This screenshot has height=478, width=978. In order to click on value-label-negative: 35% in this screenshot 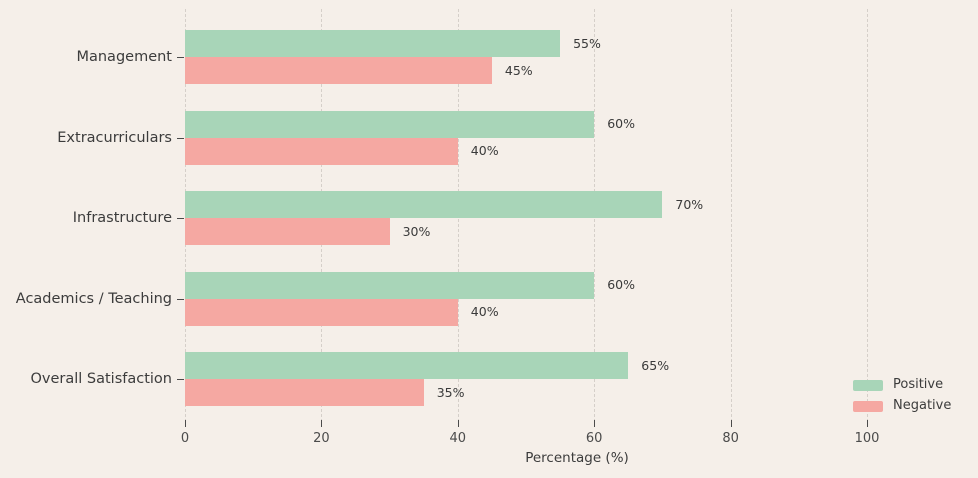, I will do `click(450, 392)`.